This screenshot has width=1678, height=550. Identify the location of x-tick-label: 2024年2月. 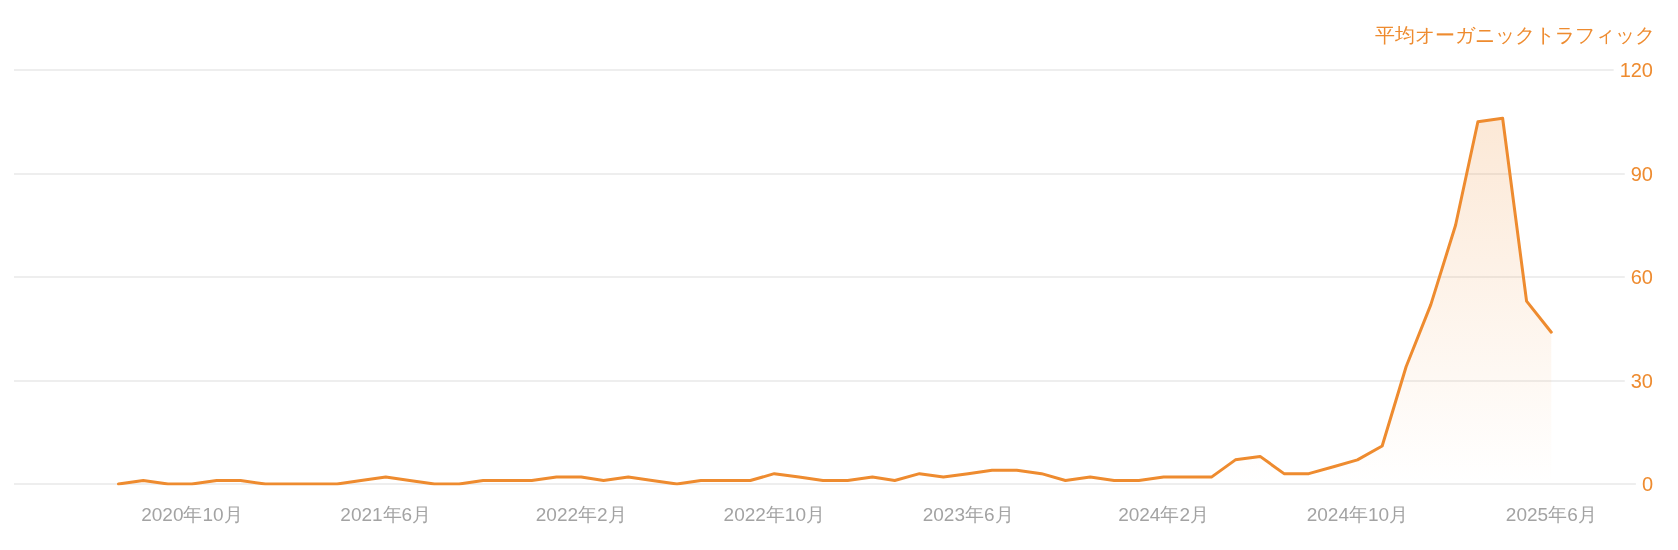
(1163, 514).